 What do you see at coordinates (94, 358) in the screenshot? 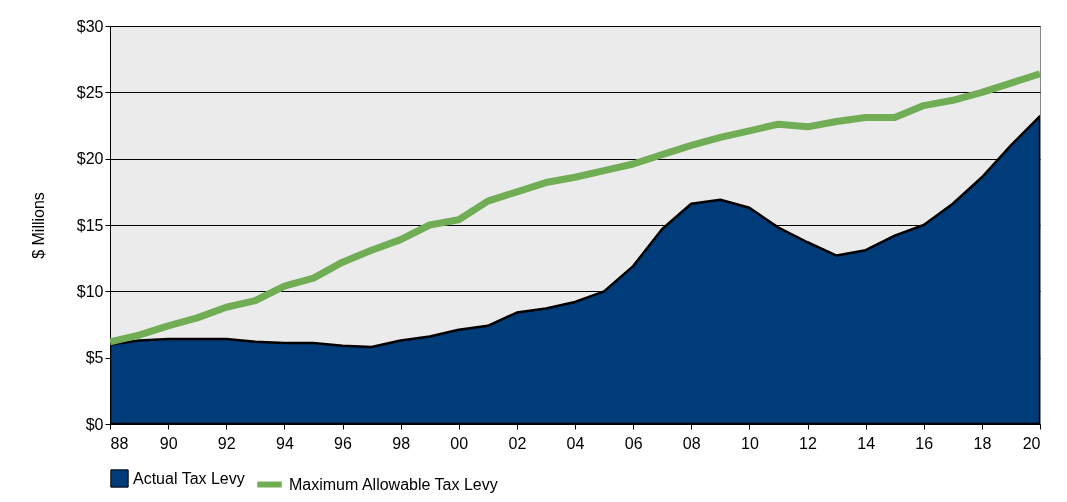
I see `y-tick-label: $5` at bounding box center [94, 358].